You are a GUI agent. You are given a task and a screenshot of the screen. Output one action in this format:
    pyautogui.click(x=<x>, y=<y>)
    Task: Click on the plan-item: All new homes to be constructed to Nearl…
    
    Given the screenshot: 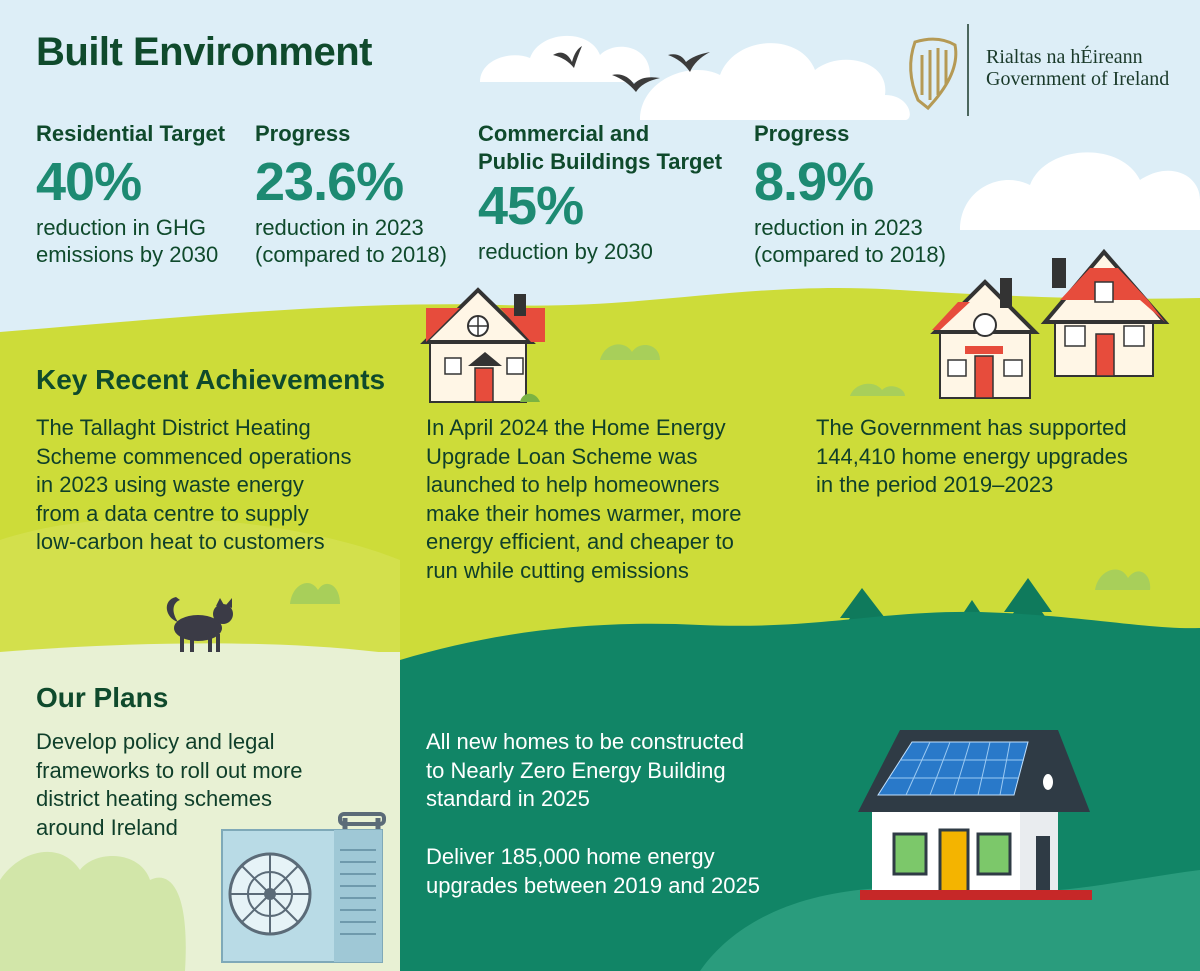 What is the action you would take?
    pyautogui.click(x=585, y=771)
    